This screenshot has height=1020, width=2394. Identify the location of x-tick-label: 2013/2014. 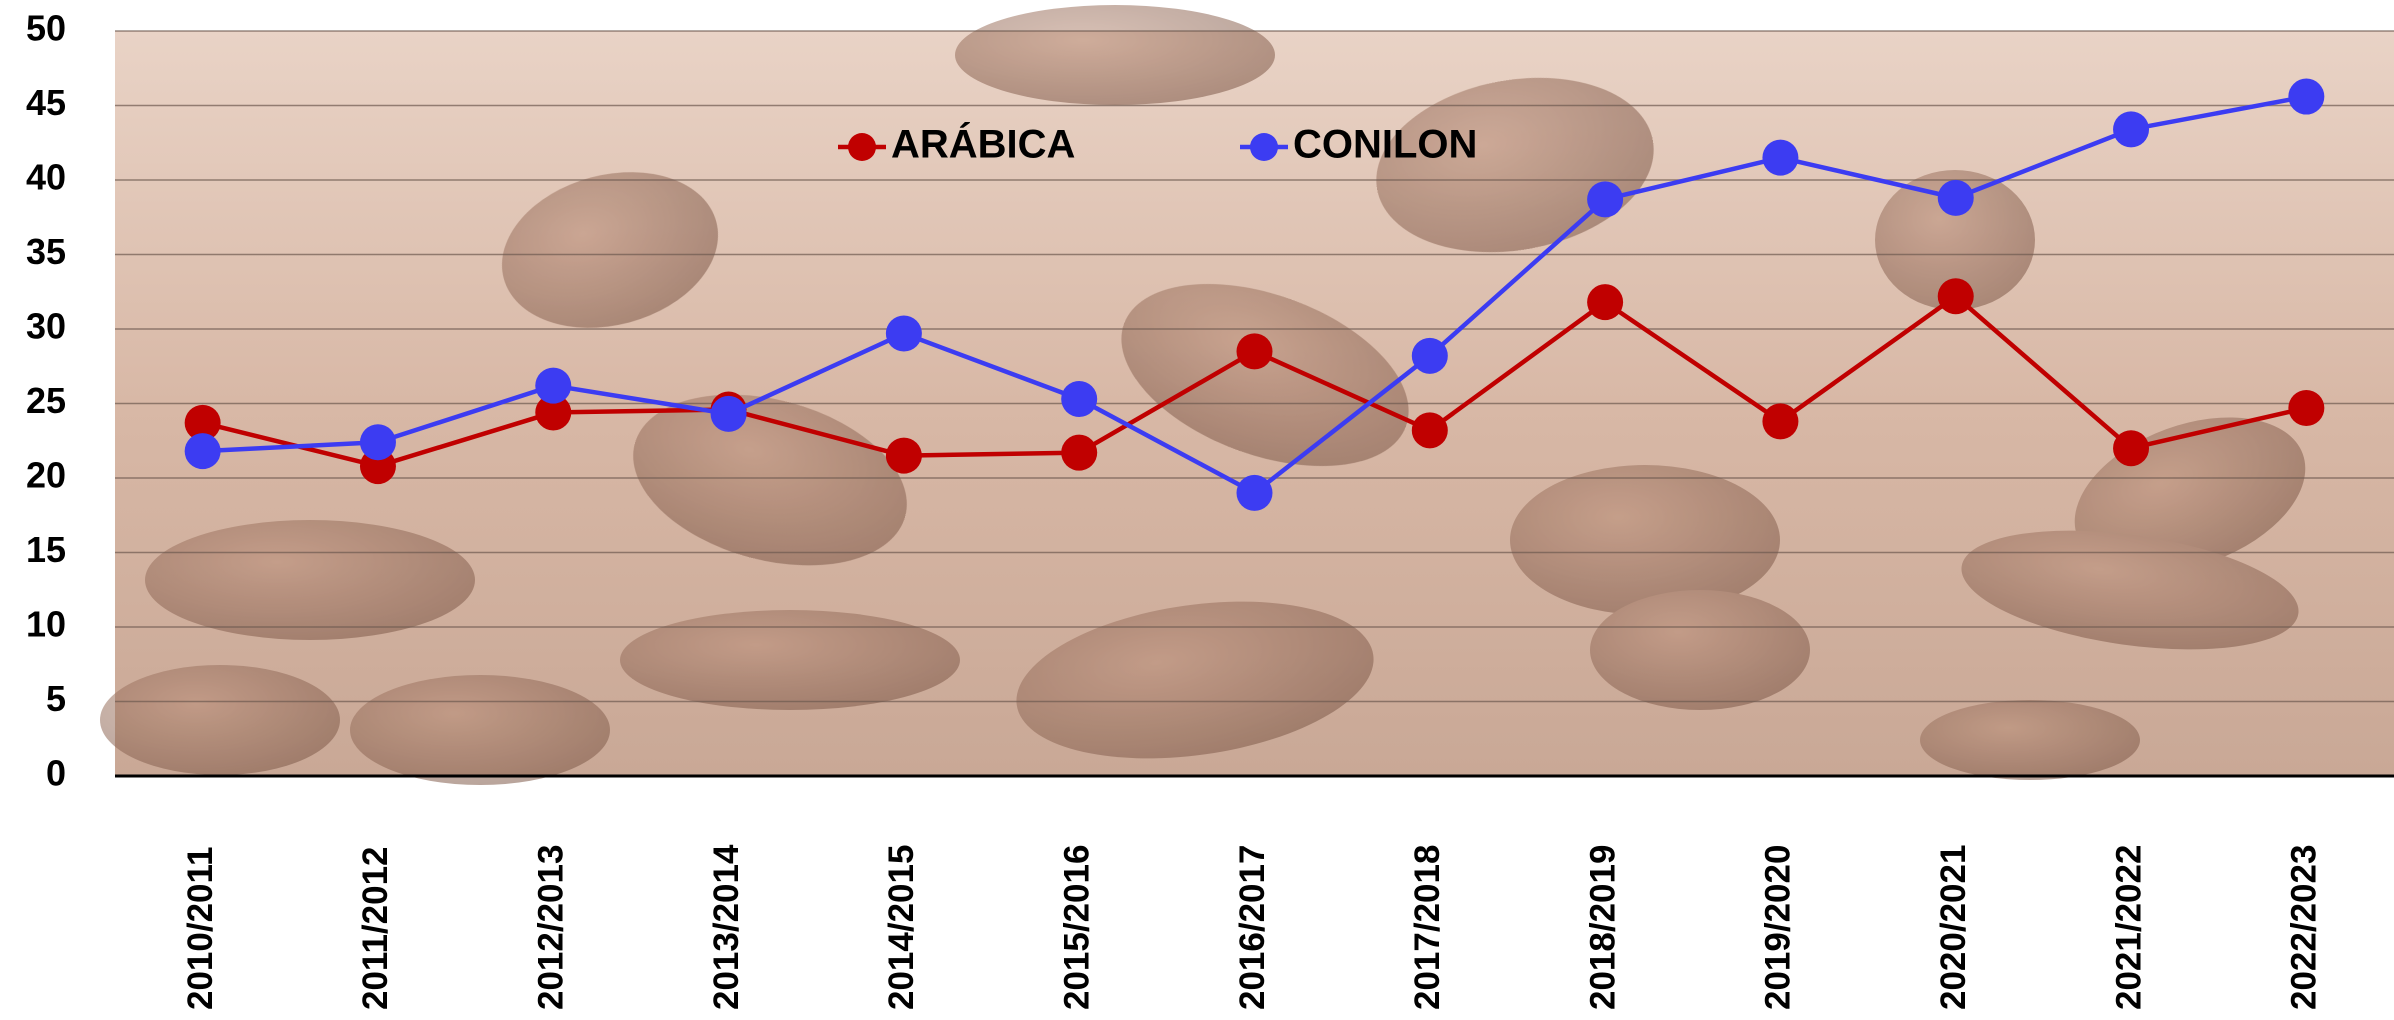
(726, 927).